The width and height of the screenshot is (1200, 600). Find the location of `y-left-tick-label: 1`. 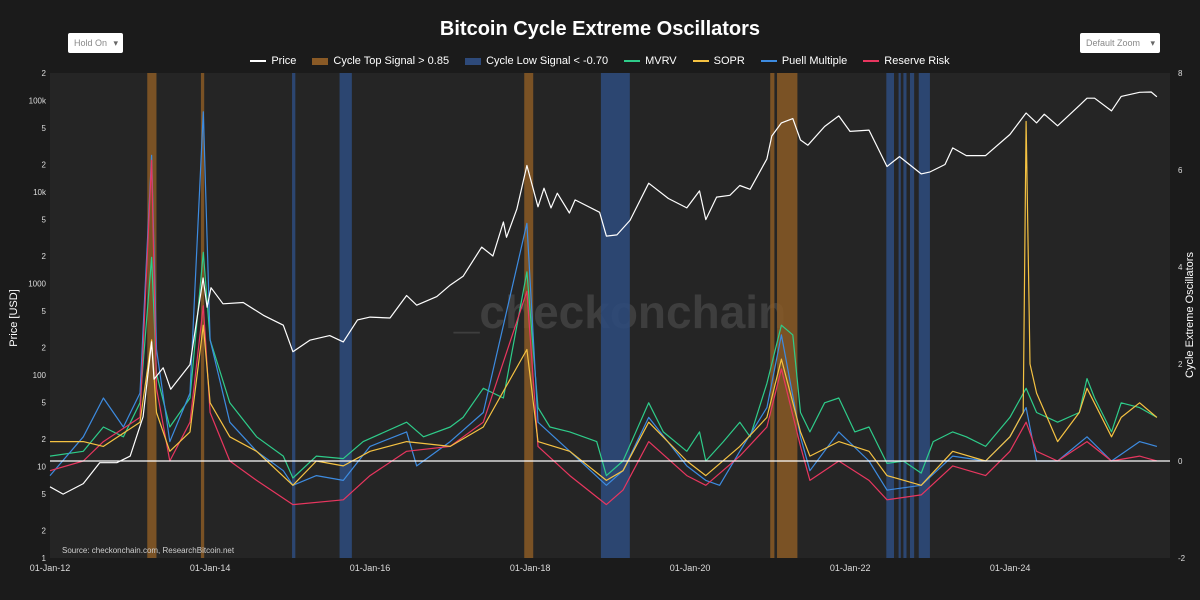

y-left-tick-label: 1 is located at coordinates (44, 558).